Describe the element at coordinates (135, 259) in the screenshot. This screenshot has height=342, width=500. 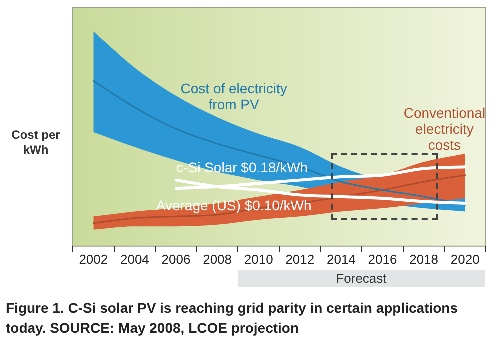
I see `x-tick-label: 2004` at that location.